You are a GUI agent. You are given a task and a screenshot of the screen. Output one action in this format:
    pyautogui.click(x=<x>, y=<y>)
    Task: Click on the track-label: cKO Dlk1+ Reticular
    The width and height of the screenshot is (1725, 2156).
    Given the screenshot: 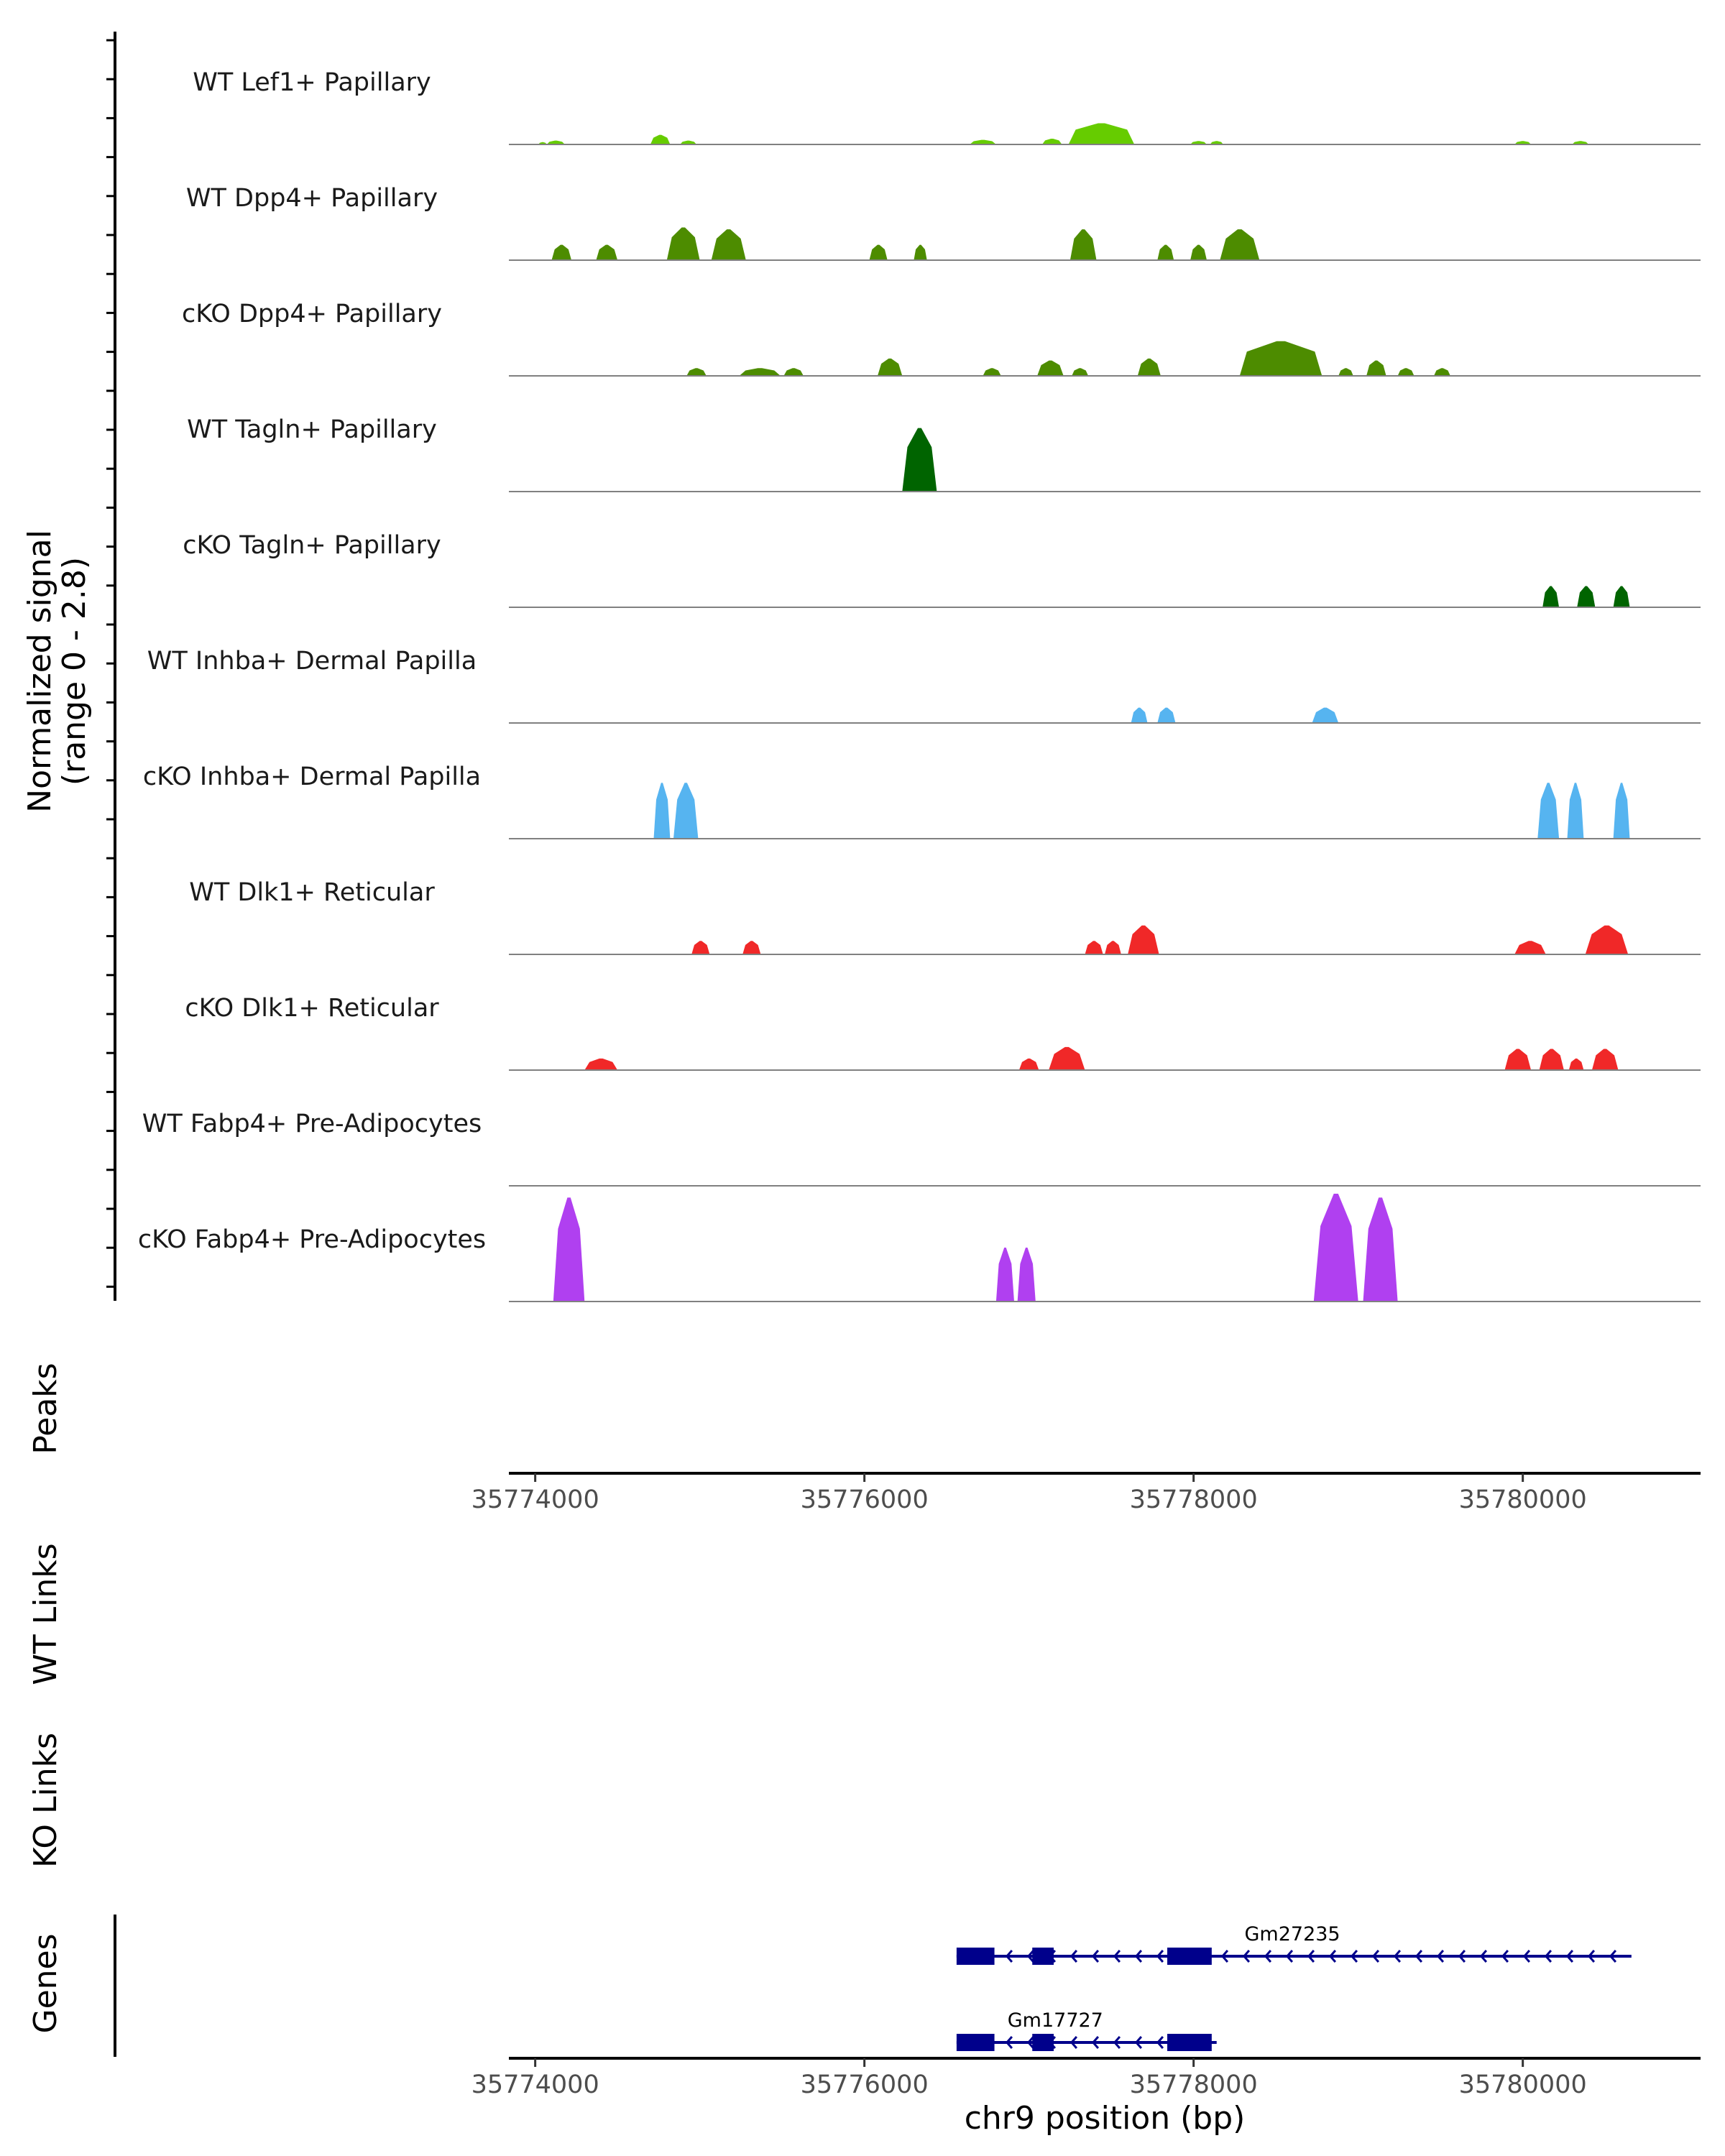 What is the action you would take?
    pyautogui.click(x=312, y=1008)
    